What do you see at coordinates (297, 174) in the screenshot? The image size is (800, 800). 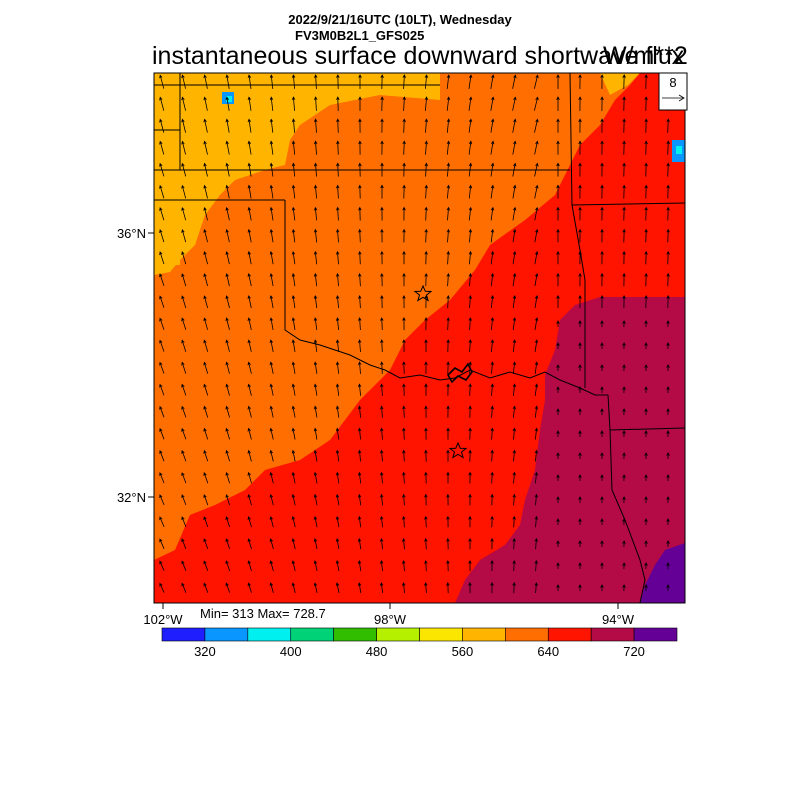 I see `region-light-orange` at bounding box center [297, 174].